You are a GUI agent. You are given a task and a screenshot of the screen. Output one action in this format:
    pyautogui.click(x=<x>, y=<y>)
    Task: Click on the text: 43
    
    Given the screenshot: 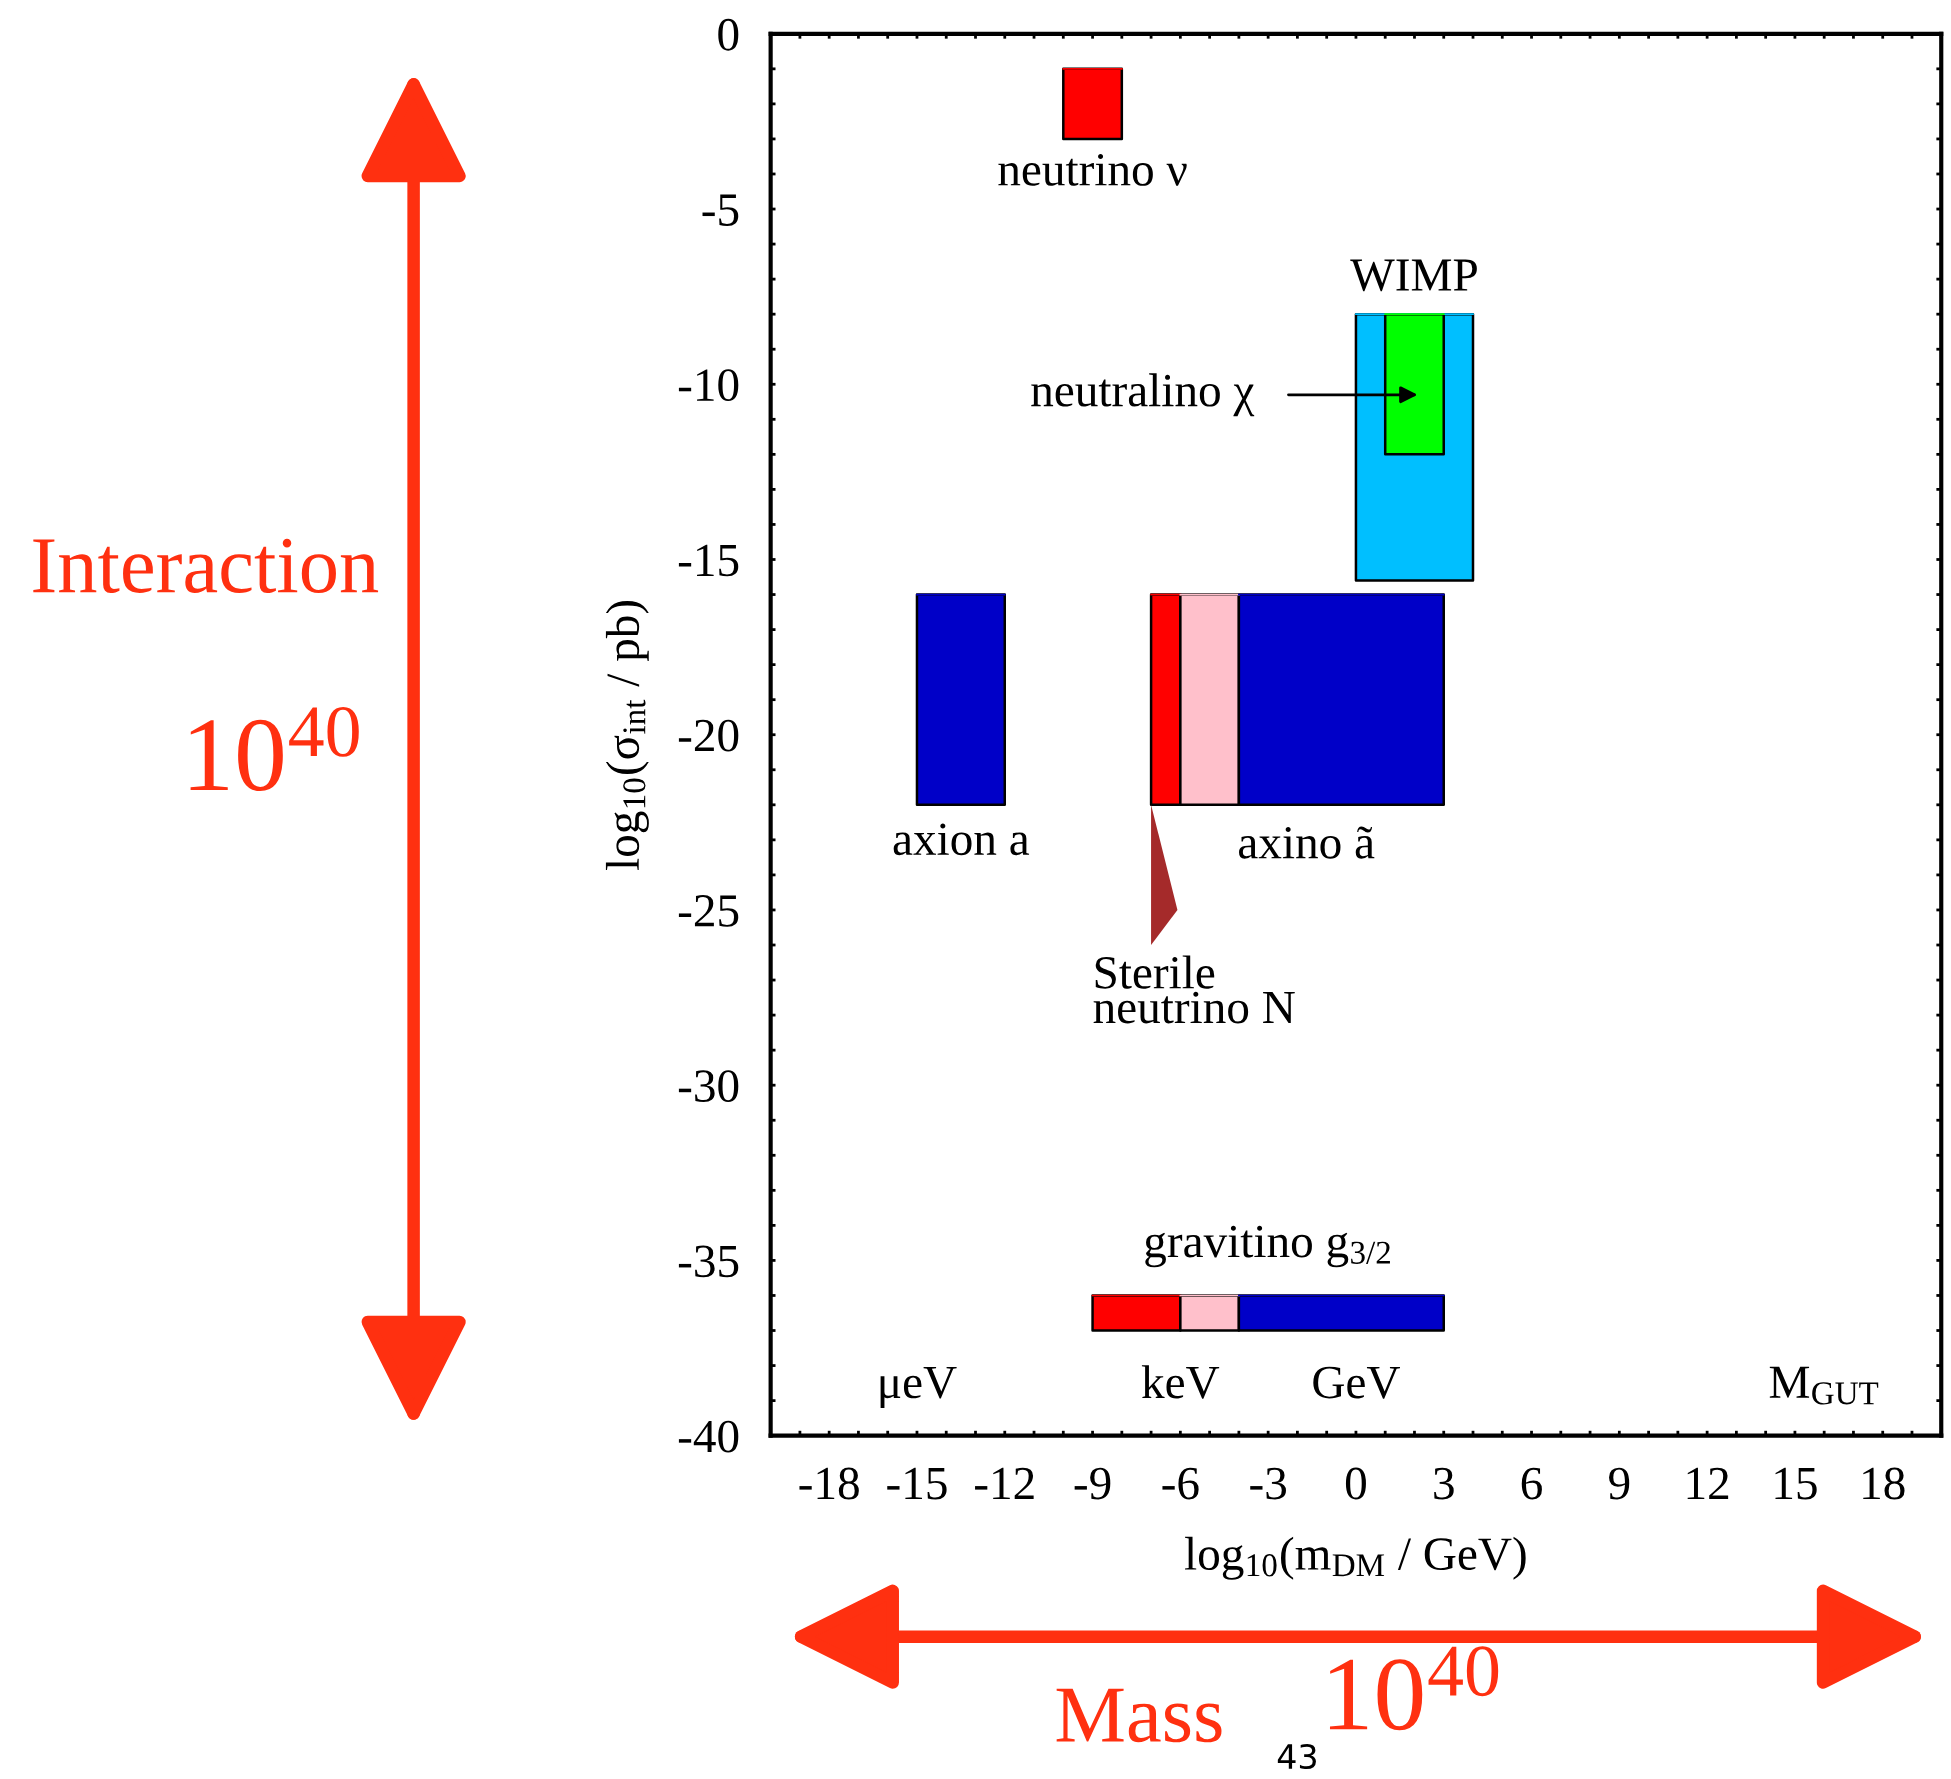 What is the action you would take?
    pyautogui.click(x=1296, y=1756)
    